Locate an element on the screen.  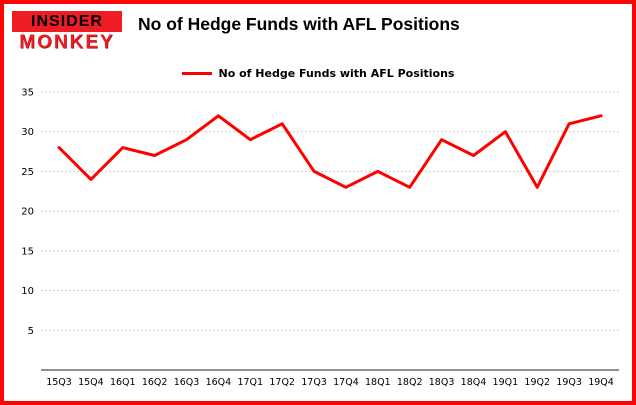
x-tick-label: 16Q2 is located at coordinates (155, 382).